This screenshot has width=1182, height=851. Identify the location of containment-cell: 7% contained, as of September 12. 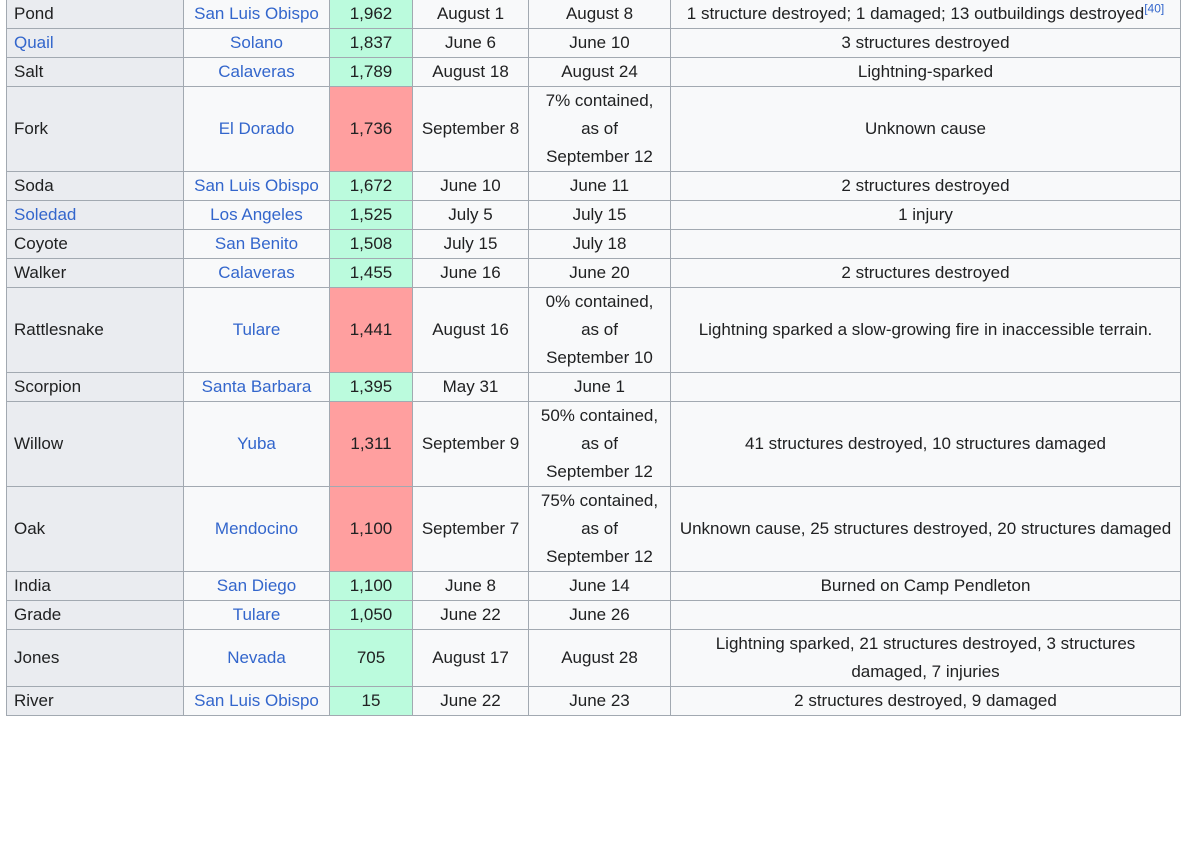
(599, 129).